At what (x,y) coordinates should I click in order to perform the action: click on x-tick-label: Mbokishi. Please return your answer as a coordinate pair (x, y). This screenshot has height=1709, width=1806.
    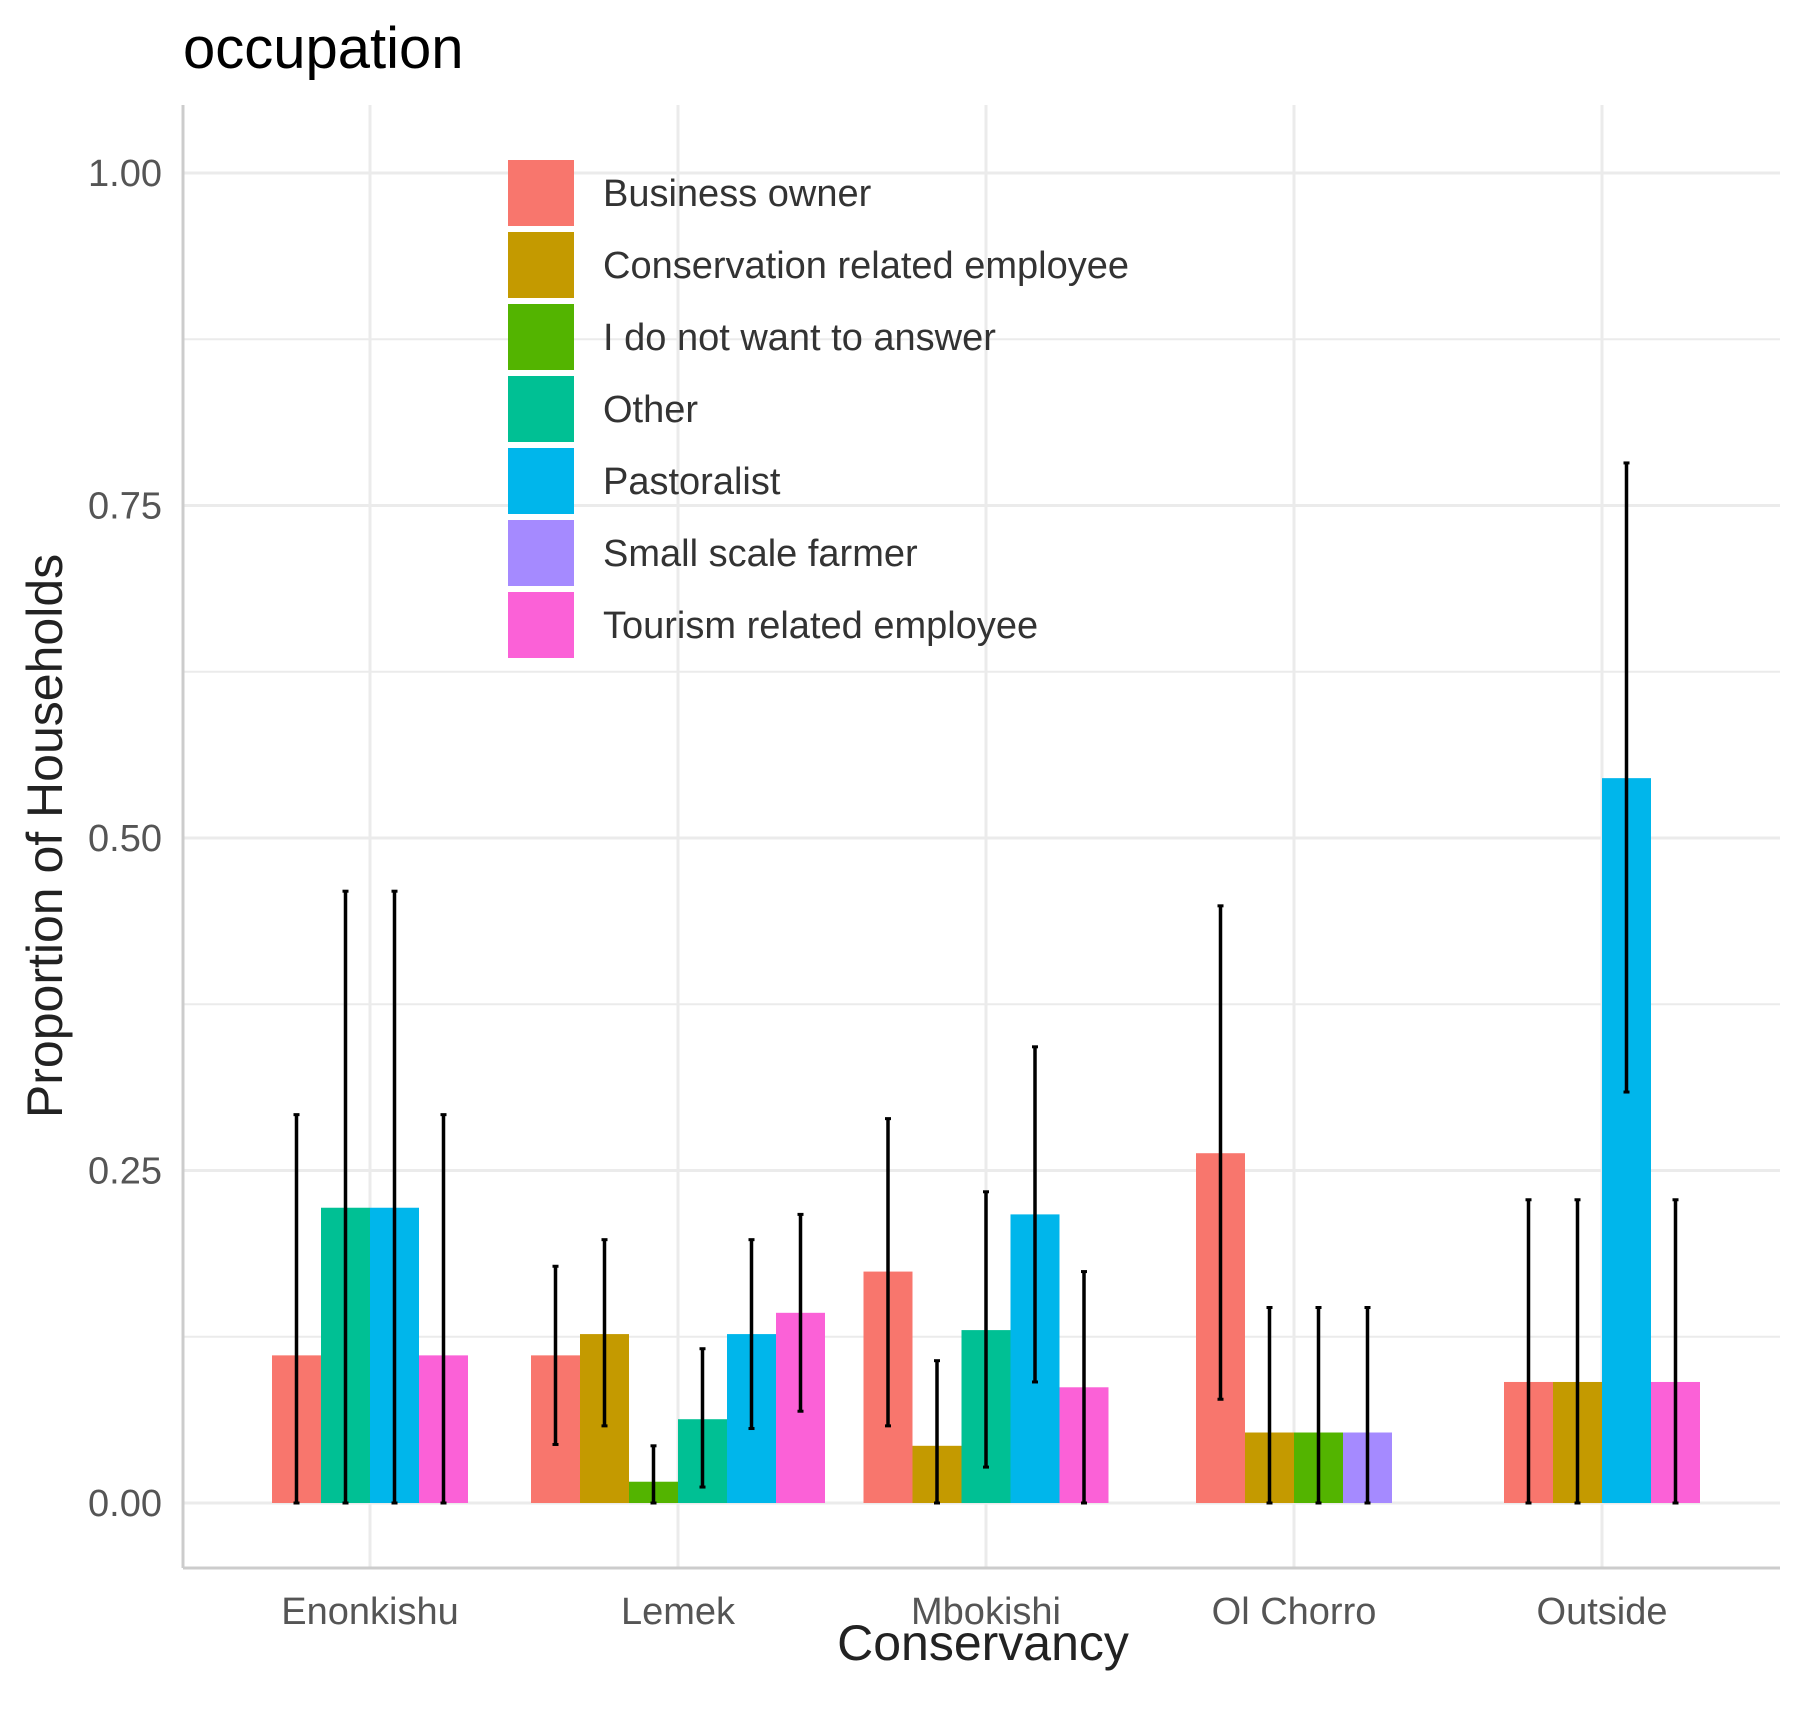
    Looking at the image, I should click on (986, 1612).